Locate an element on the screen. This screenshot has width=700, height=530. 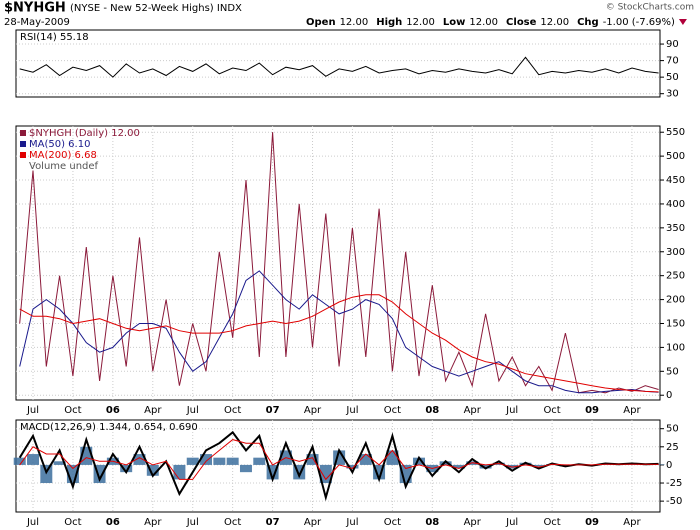
y-tick-label: 200 is located at coordinates (675, 300).